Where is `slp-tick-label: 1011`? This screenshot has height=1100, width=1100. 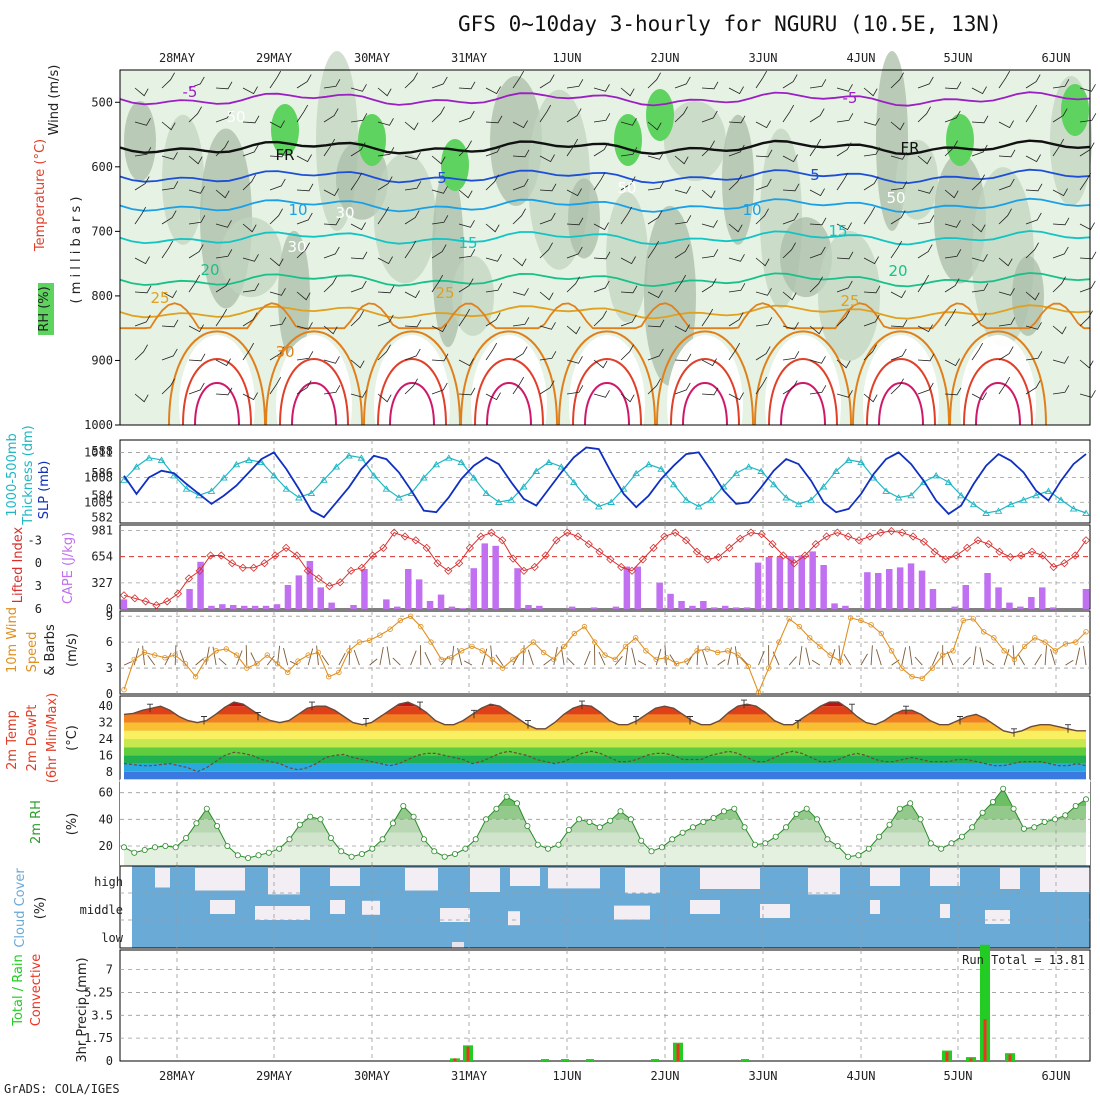
slp-tick-label: 1011 is located at coordinates (98, 452).